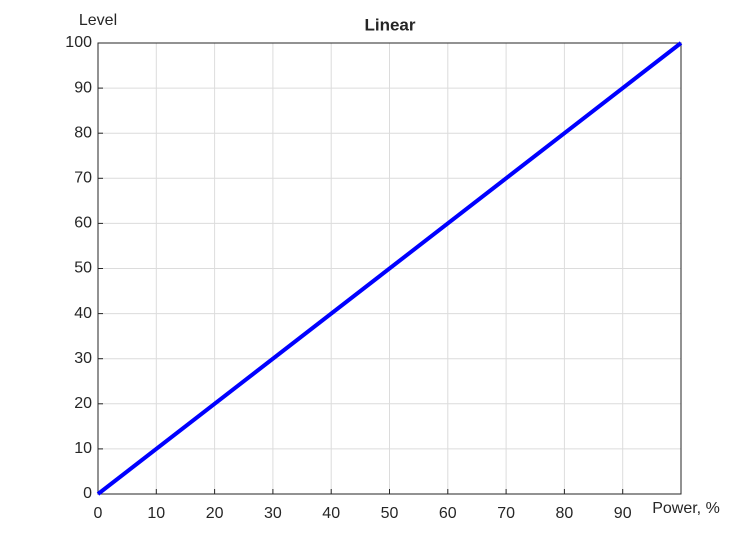  I want to click on x-tick-label: 20, so click(215, 513).